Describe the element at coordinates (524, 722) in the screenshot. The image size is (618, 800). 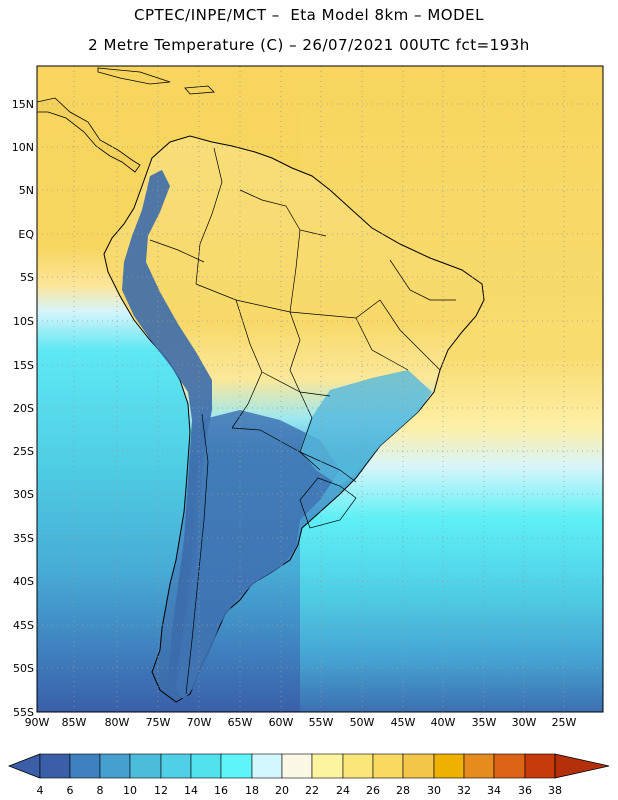
I see `lon-label: 30W` at that location.